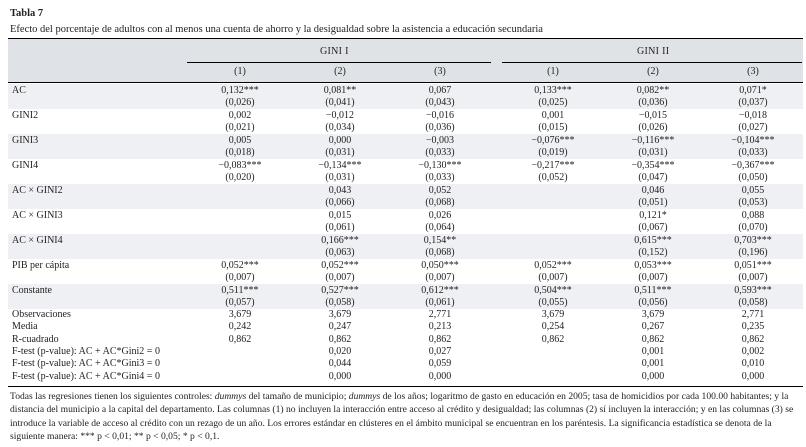  Describe the element at coordinates (653, 51) in the screenshot. I see `group-label-gini-2: GINI II` at that location.